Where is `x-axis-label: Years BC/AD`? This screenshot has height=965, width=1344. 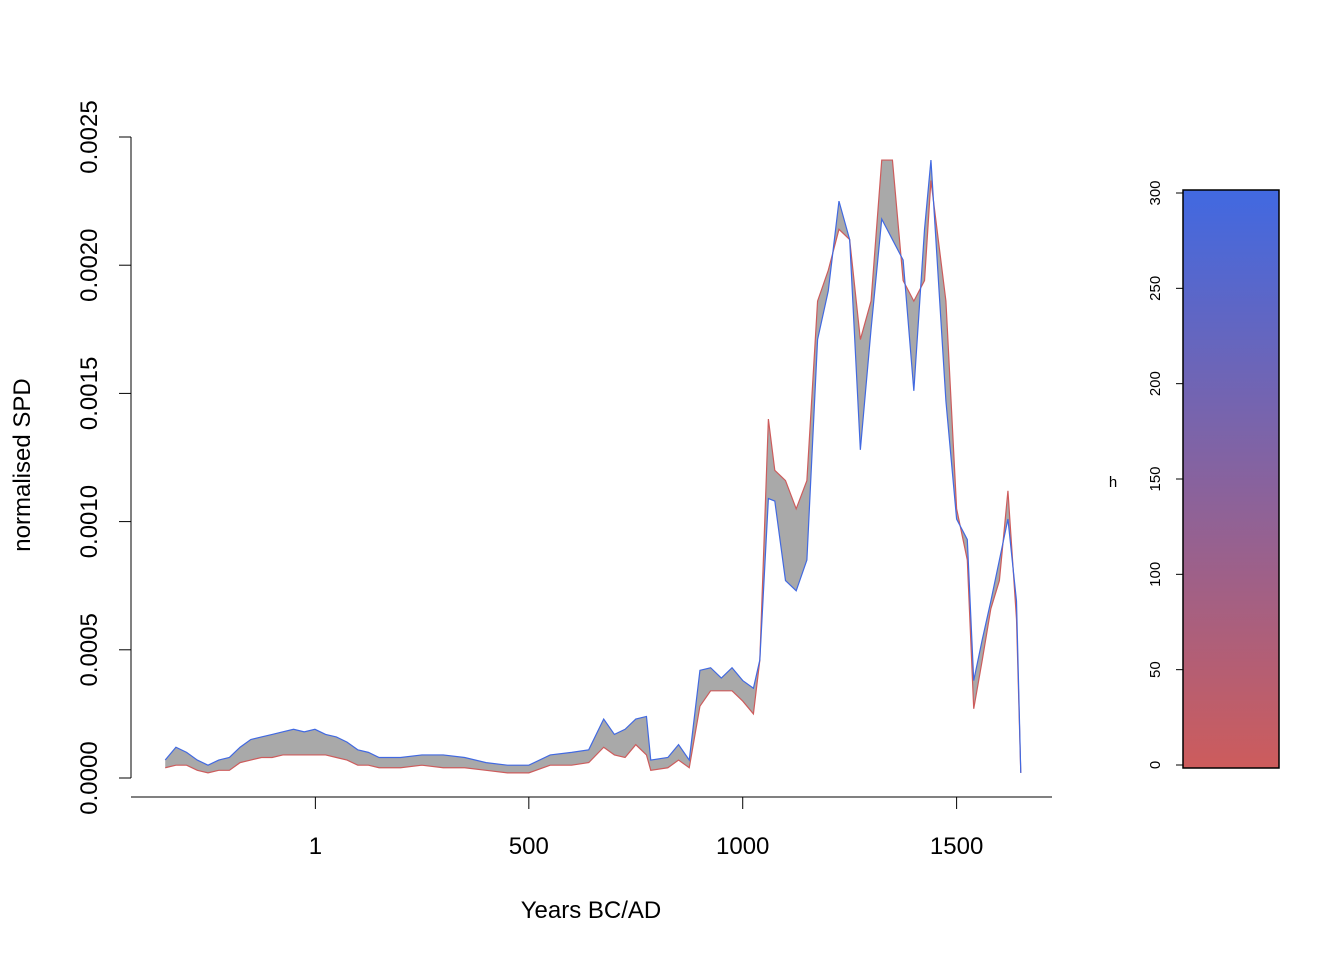 x-axis-label: Years BC/AD is located at coordinates (591, 910).